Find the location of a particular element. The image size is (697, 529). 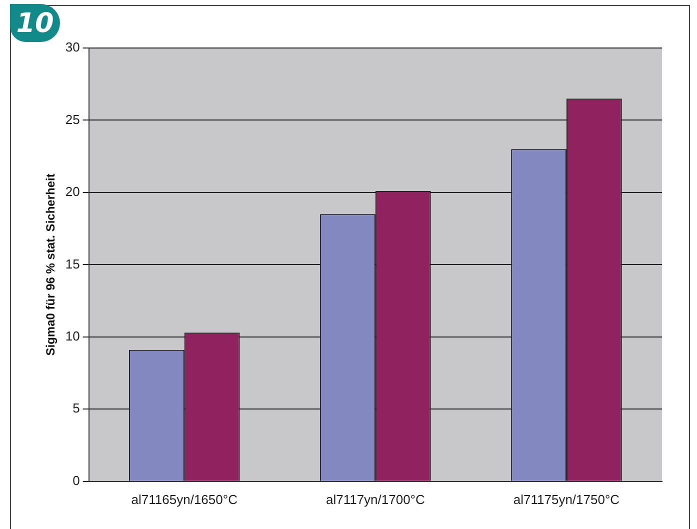

y-tick-label: 0 is located at coordinates (76, 480).